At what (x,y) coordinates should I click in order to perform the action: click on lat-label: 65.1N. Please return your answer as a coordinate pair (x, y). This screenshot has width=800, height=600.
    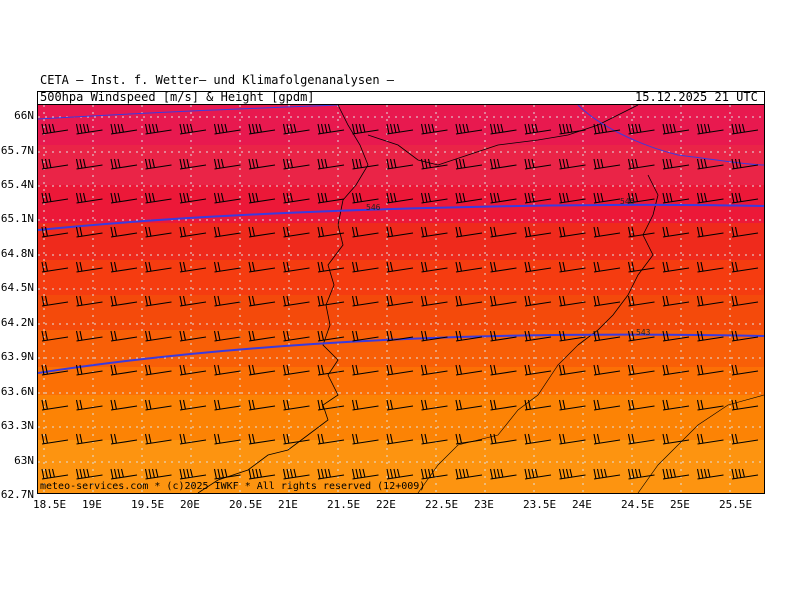
    Looking at the image, I should click on (17, 218).